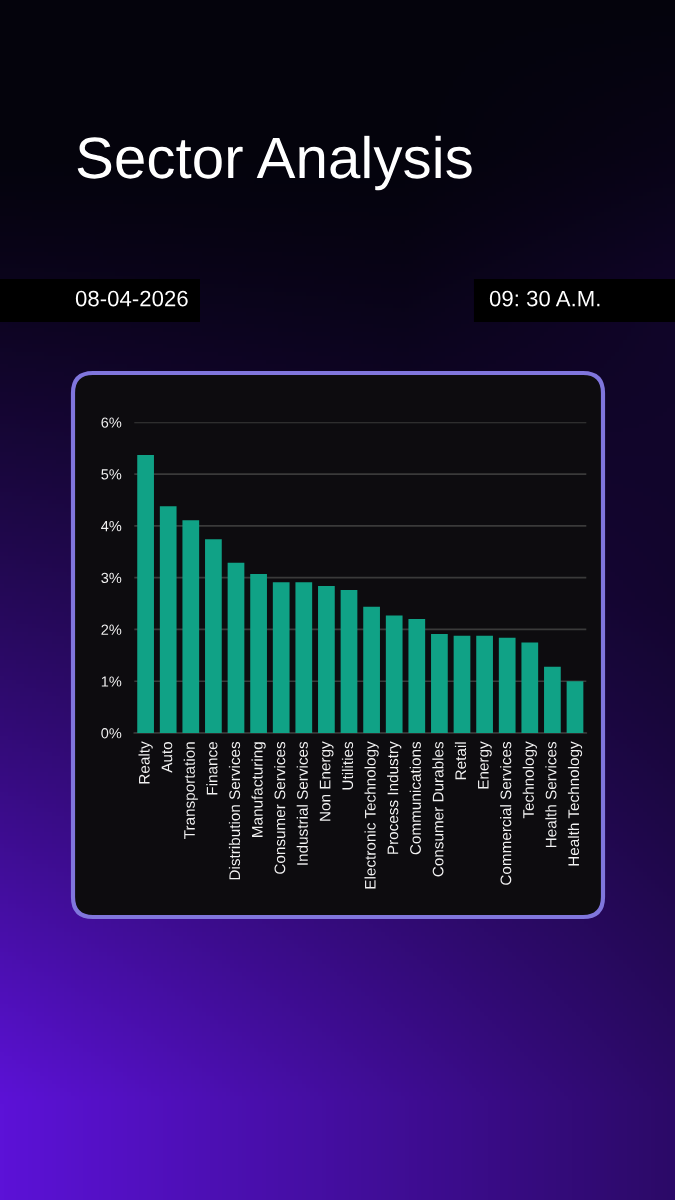 The width and height of the screenshot is (675, 1200). I want to click on x-tick-label: Manufacturing, so click(258, 789).